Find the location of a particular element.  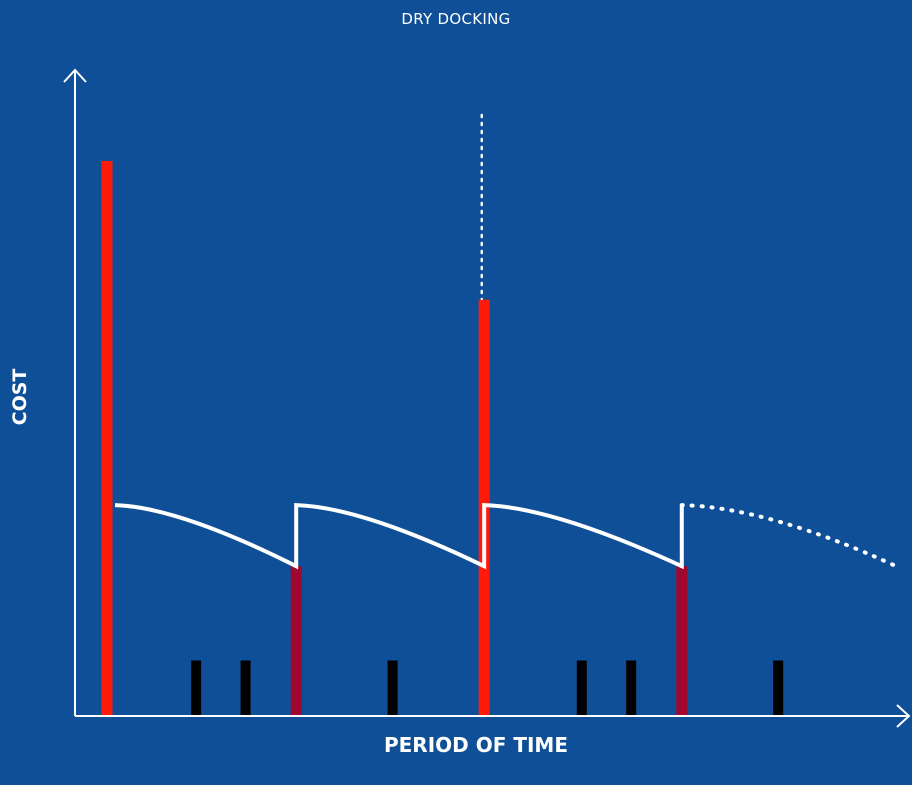

projected-cost-curve is located at coordinates (788, 536).